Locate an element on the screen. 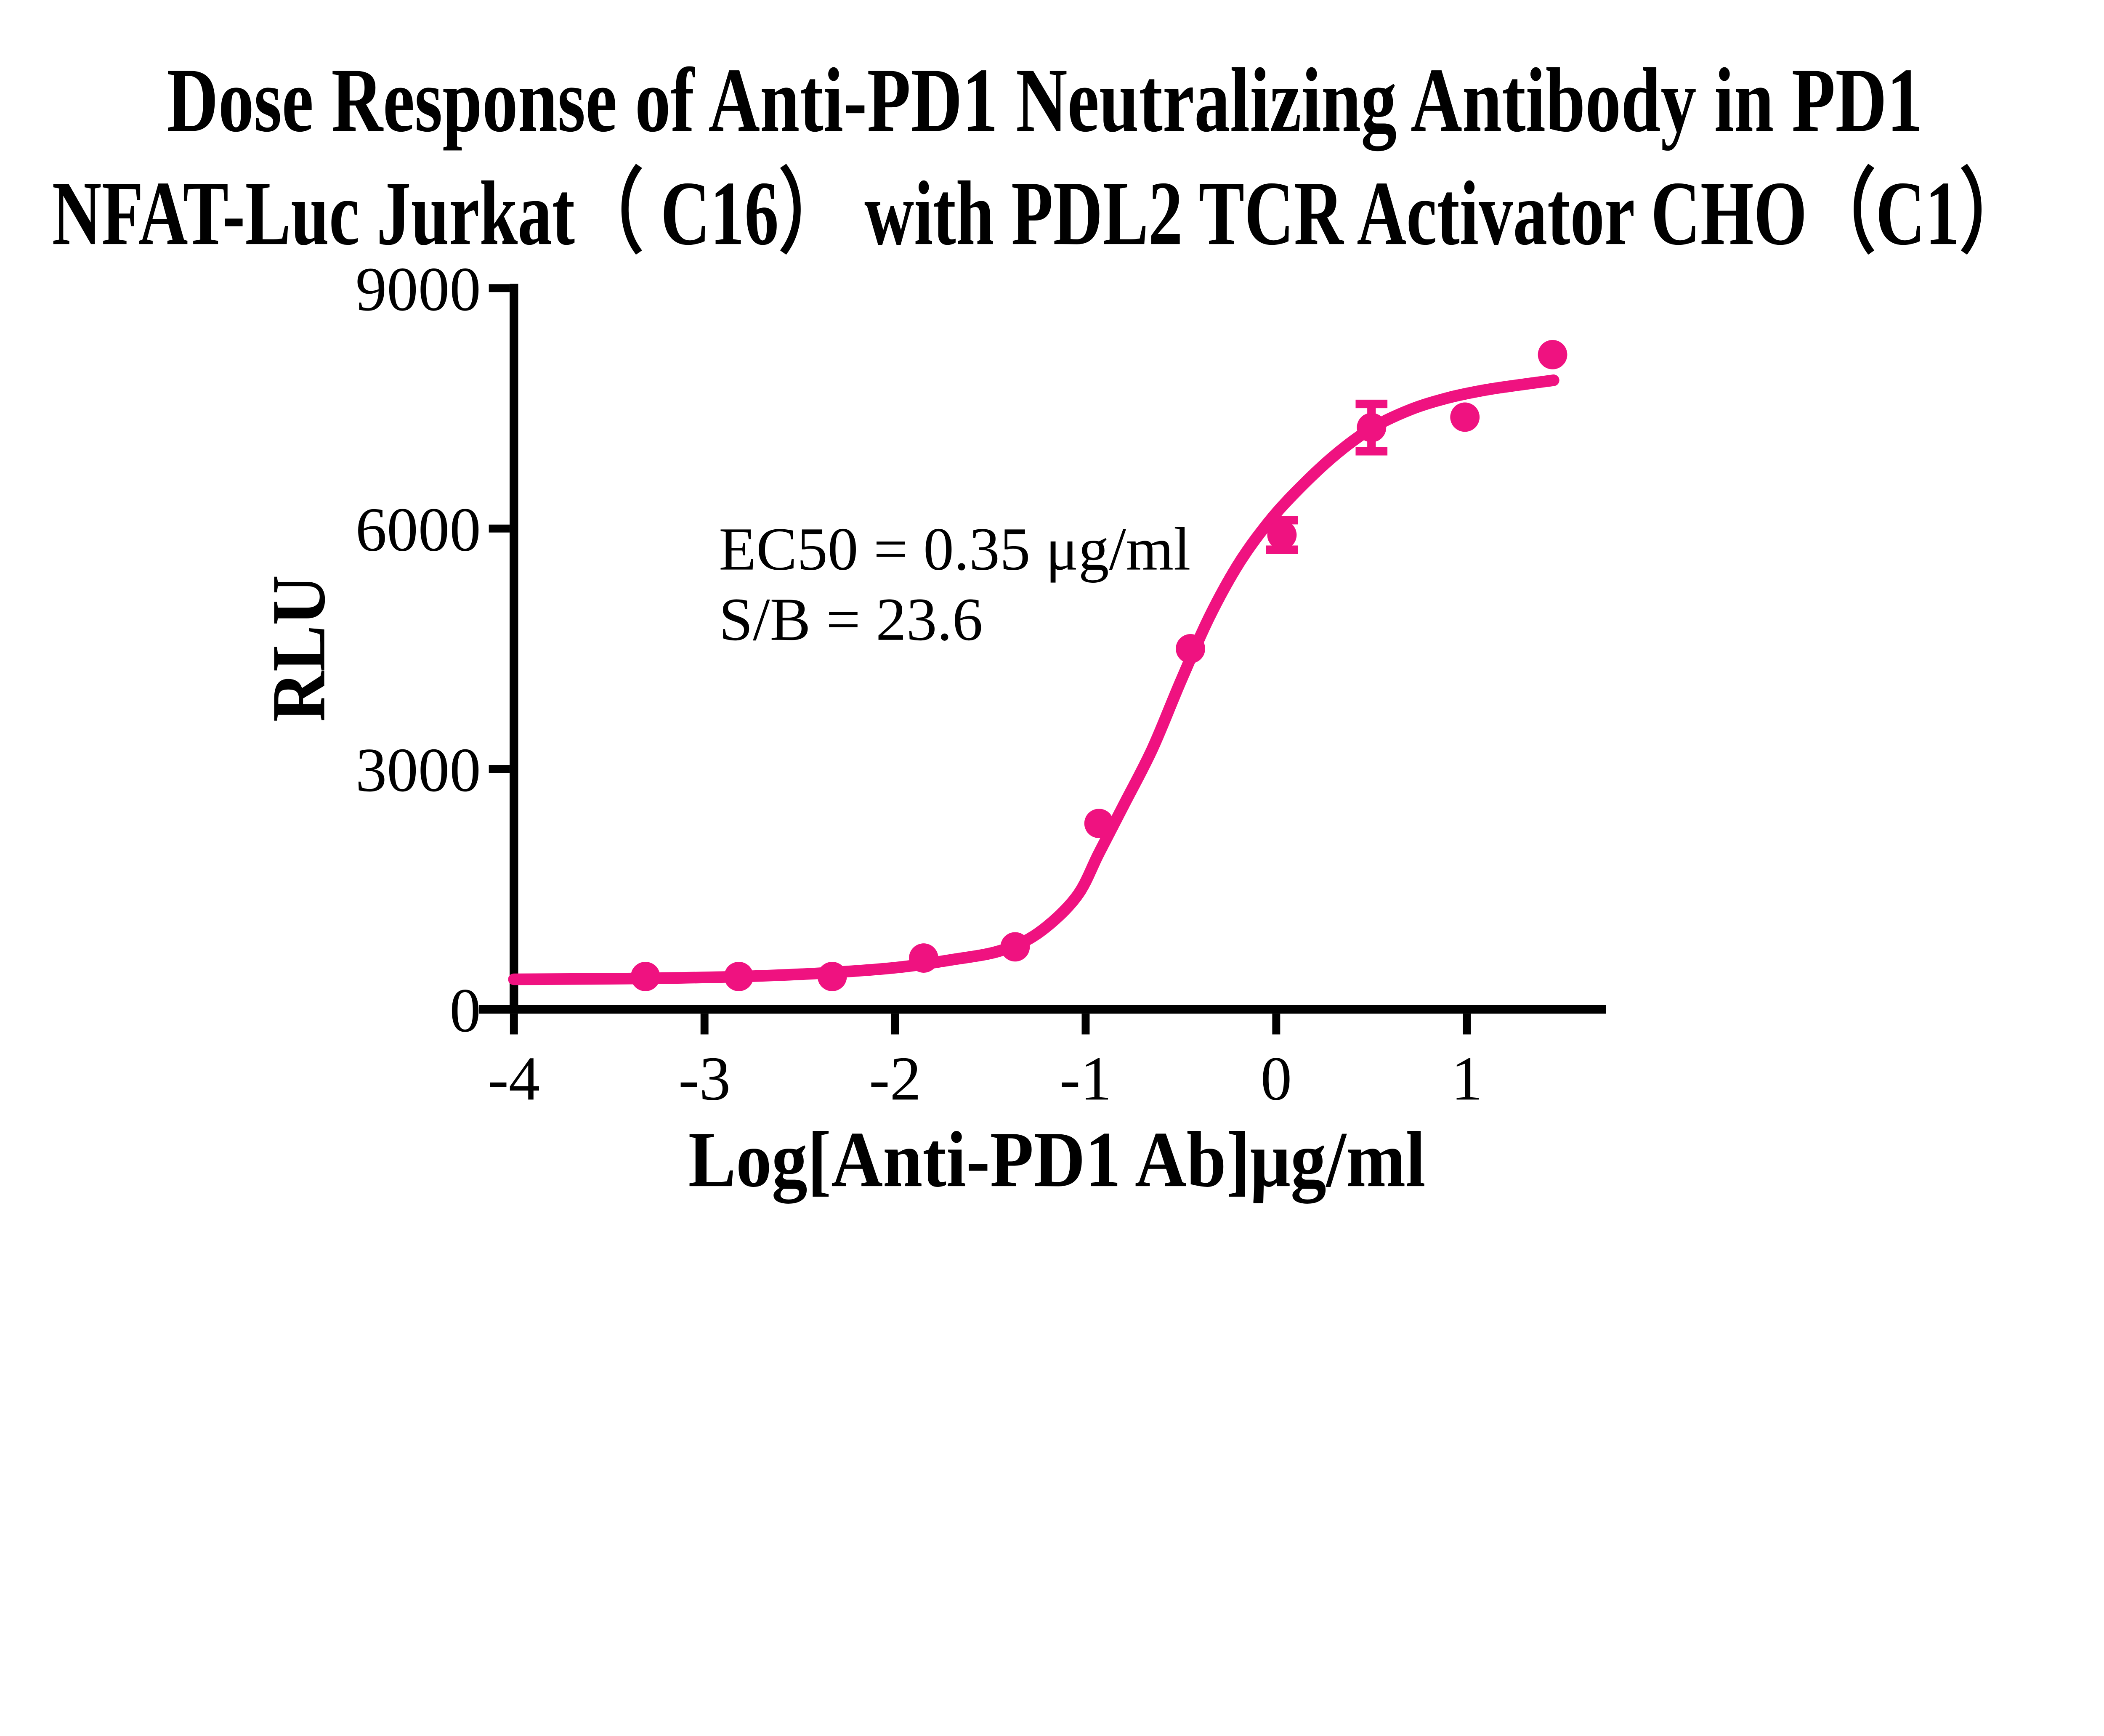  x-axis-title: Log[Anti-PD1 Ab]μg/ml is located at coordinates (1057, 1159).